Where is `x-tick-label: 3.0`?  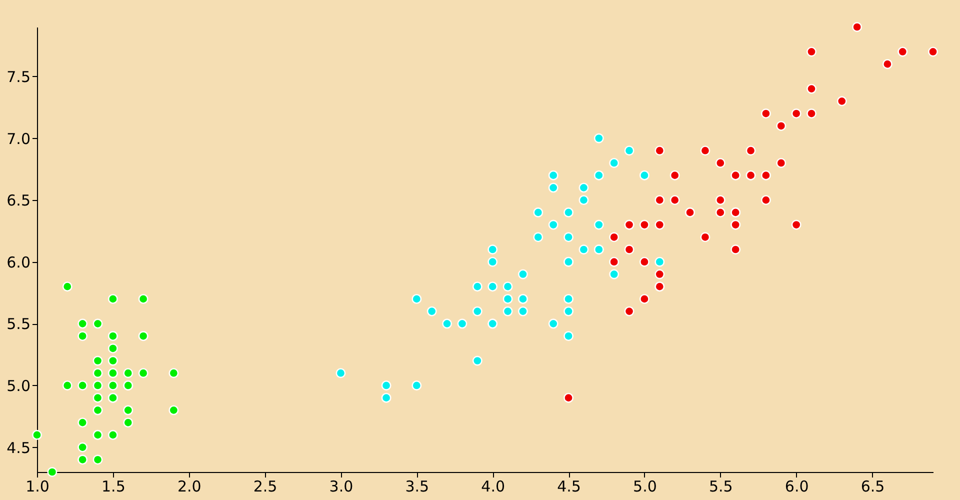 x-tick-label: 3.0 is located at coordinates (341, 487).